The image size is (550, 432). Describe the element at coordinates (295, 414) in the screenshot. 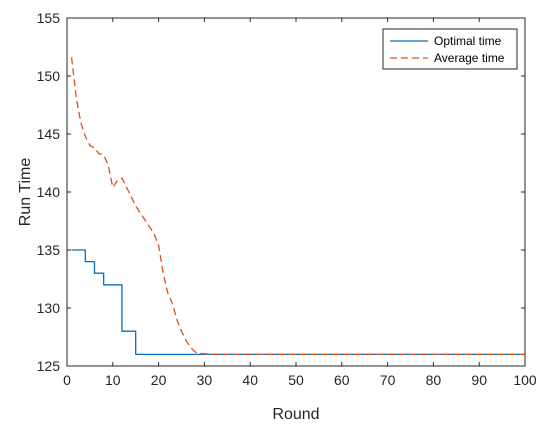

I see `x-axis-label: Round` at that location.